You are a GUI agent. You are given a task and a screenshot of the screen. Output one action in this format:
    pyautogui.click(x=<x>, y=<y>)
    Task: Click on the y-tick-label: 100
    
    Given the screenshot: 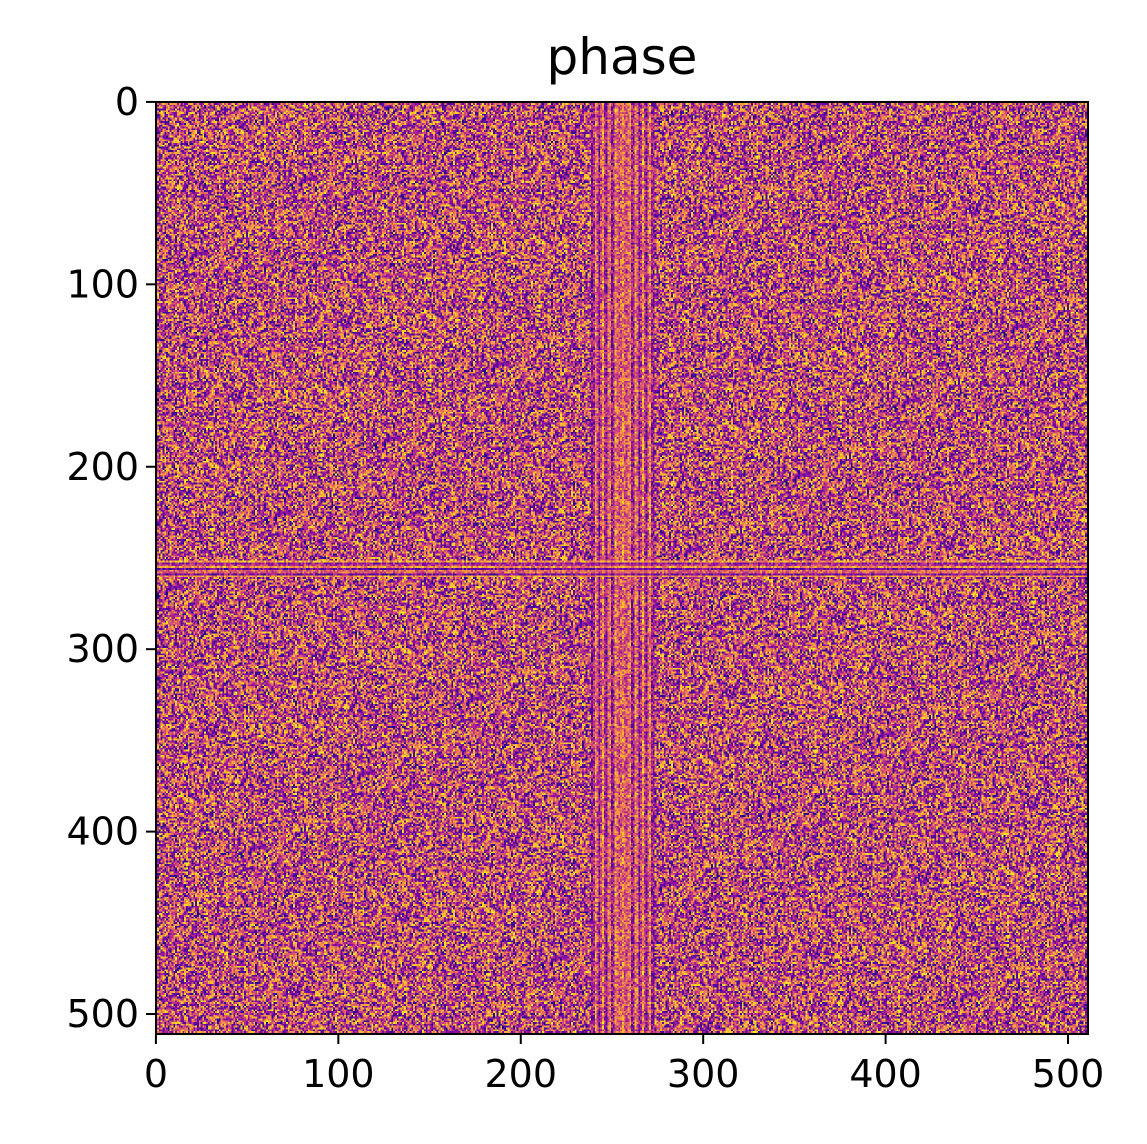 What is the action you would take?
    pyautogui.click(x=102, y=284)
    